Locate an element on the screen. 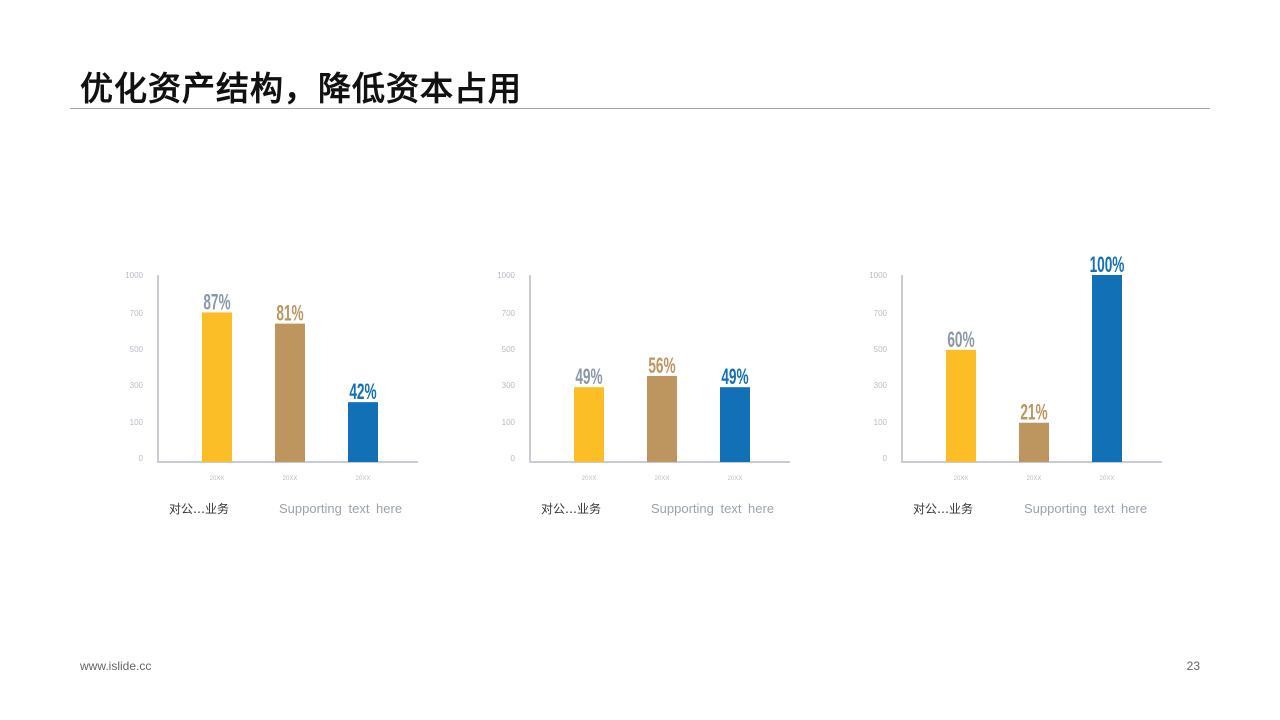 This screenshot has width=1280, height=720. chart-3-y-tick-label: 300 is located at coordinates (881, 385).